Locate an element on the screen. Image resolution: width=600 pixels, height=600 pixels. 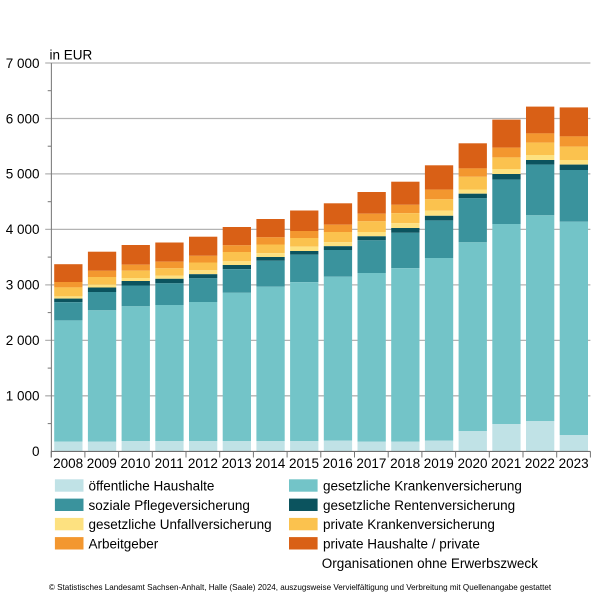
svg-text: private Haushalte / private is located at coordinates (401, 543).